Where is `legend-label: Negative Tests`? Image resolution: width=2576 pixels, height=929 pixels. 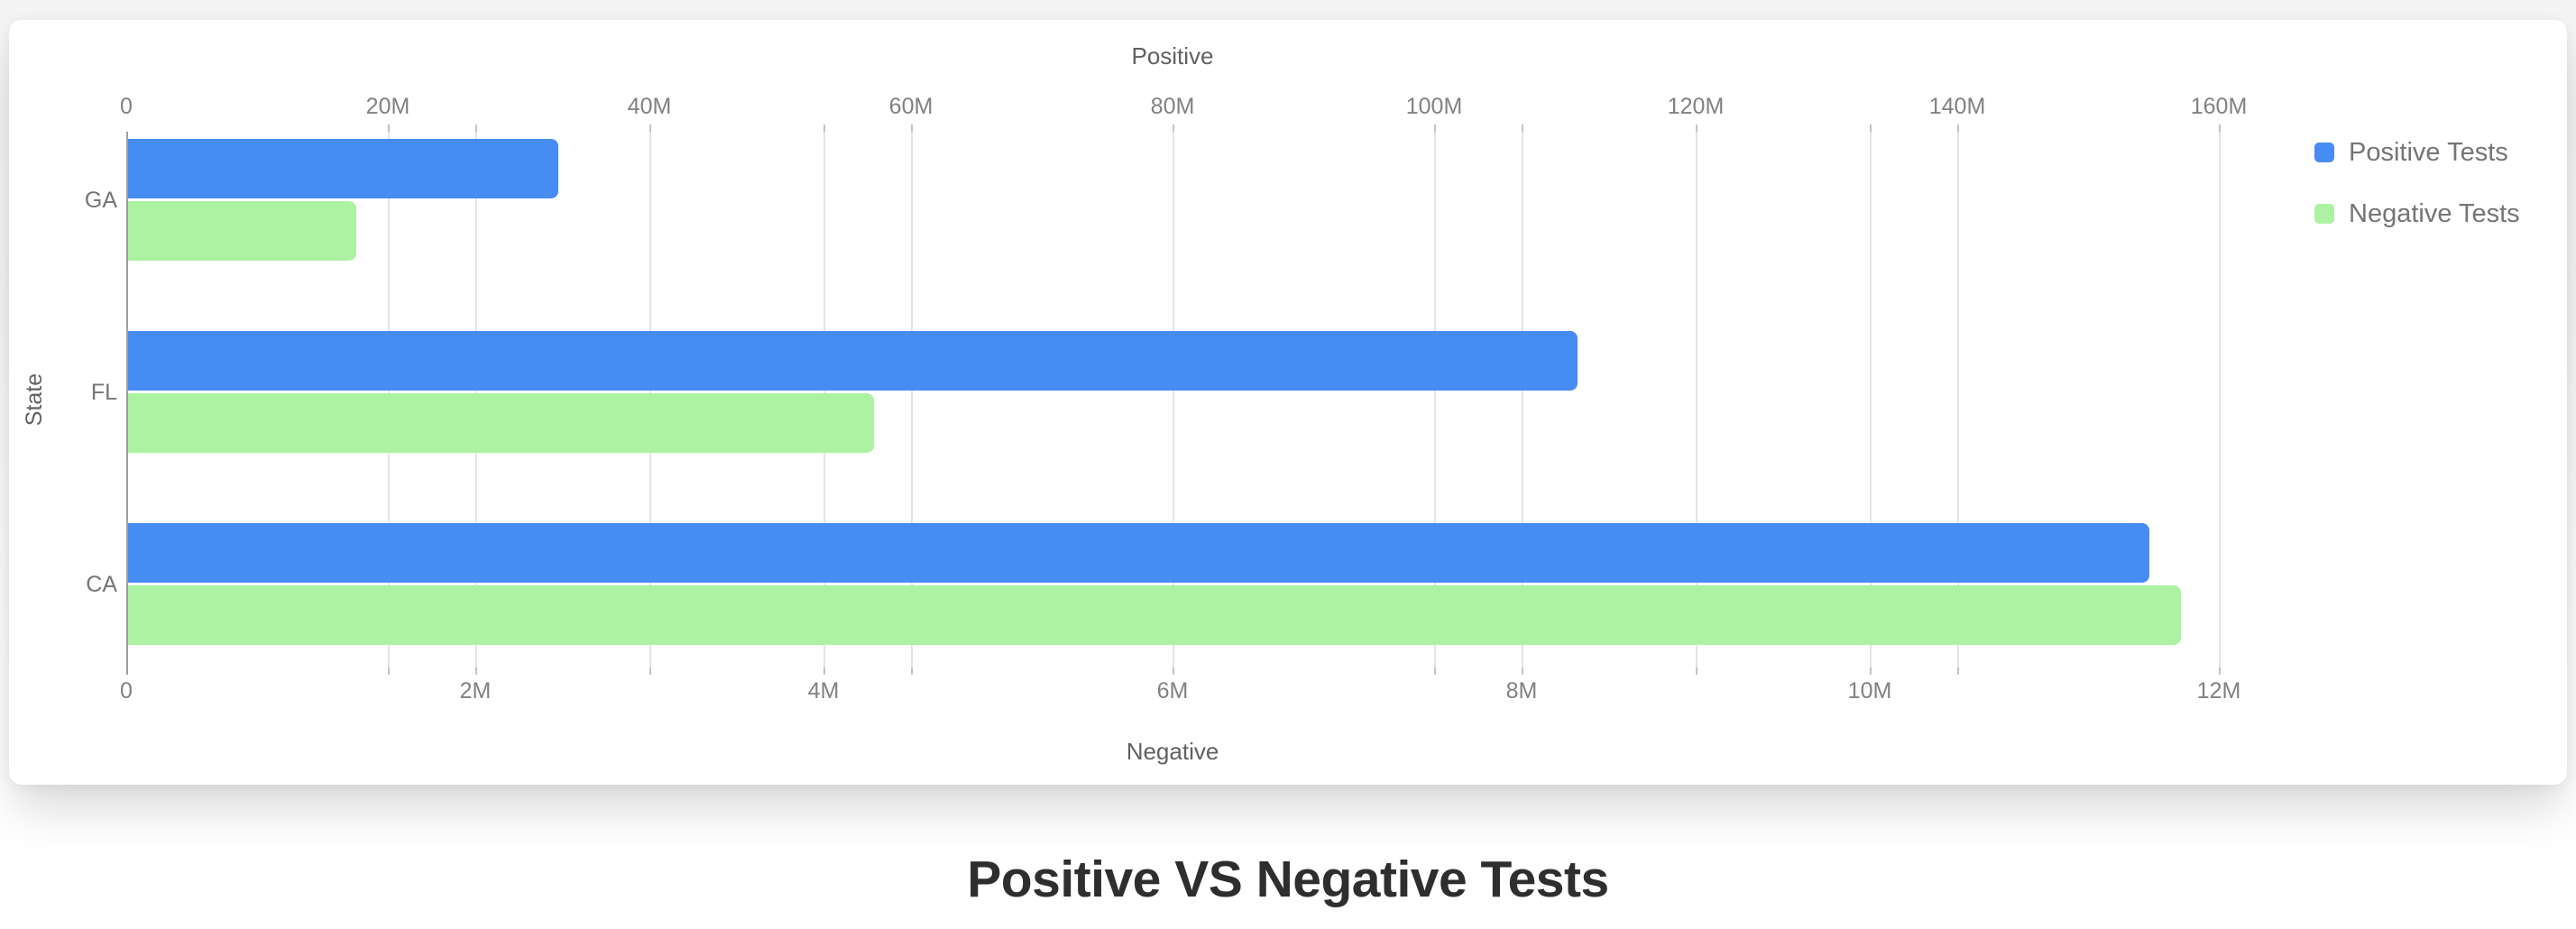
legend-label: Negative Tests is located at coordinates (2434, 213).